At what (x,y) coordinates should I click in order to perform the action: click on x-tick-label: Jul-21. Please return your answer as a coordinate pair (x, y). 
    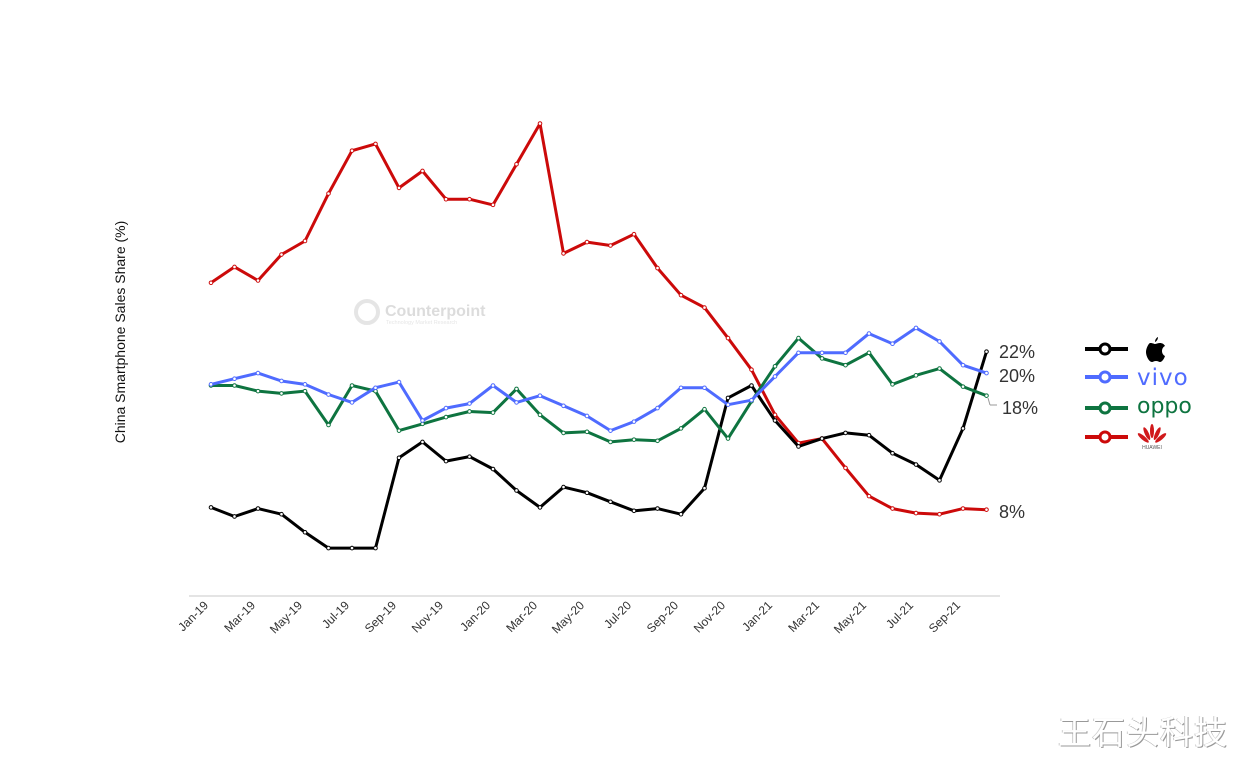
    Looking at the image, I should click on (899, 614).